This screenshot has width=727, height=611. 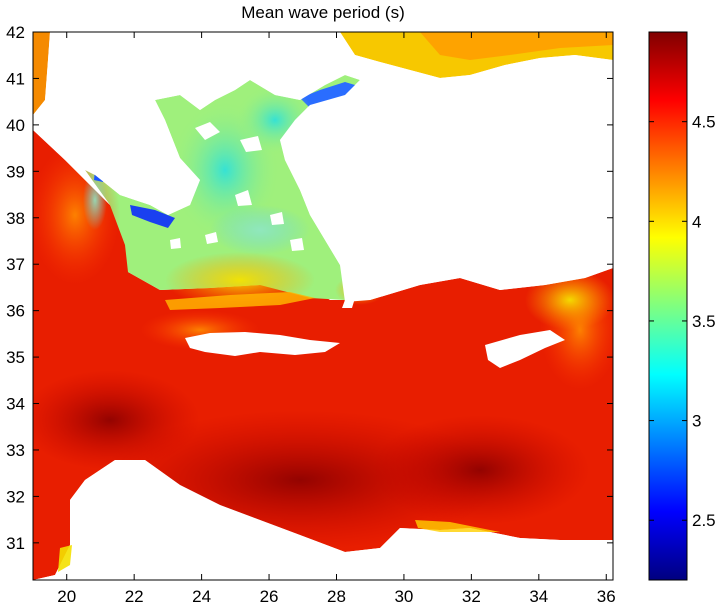 What do you see at coordinates (336, 596) in the screenshot?
I see `x-tick-label: 28` at bounding box center [336, 596].